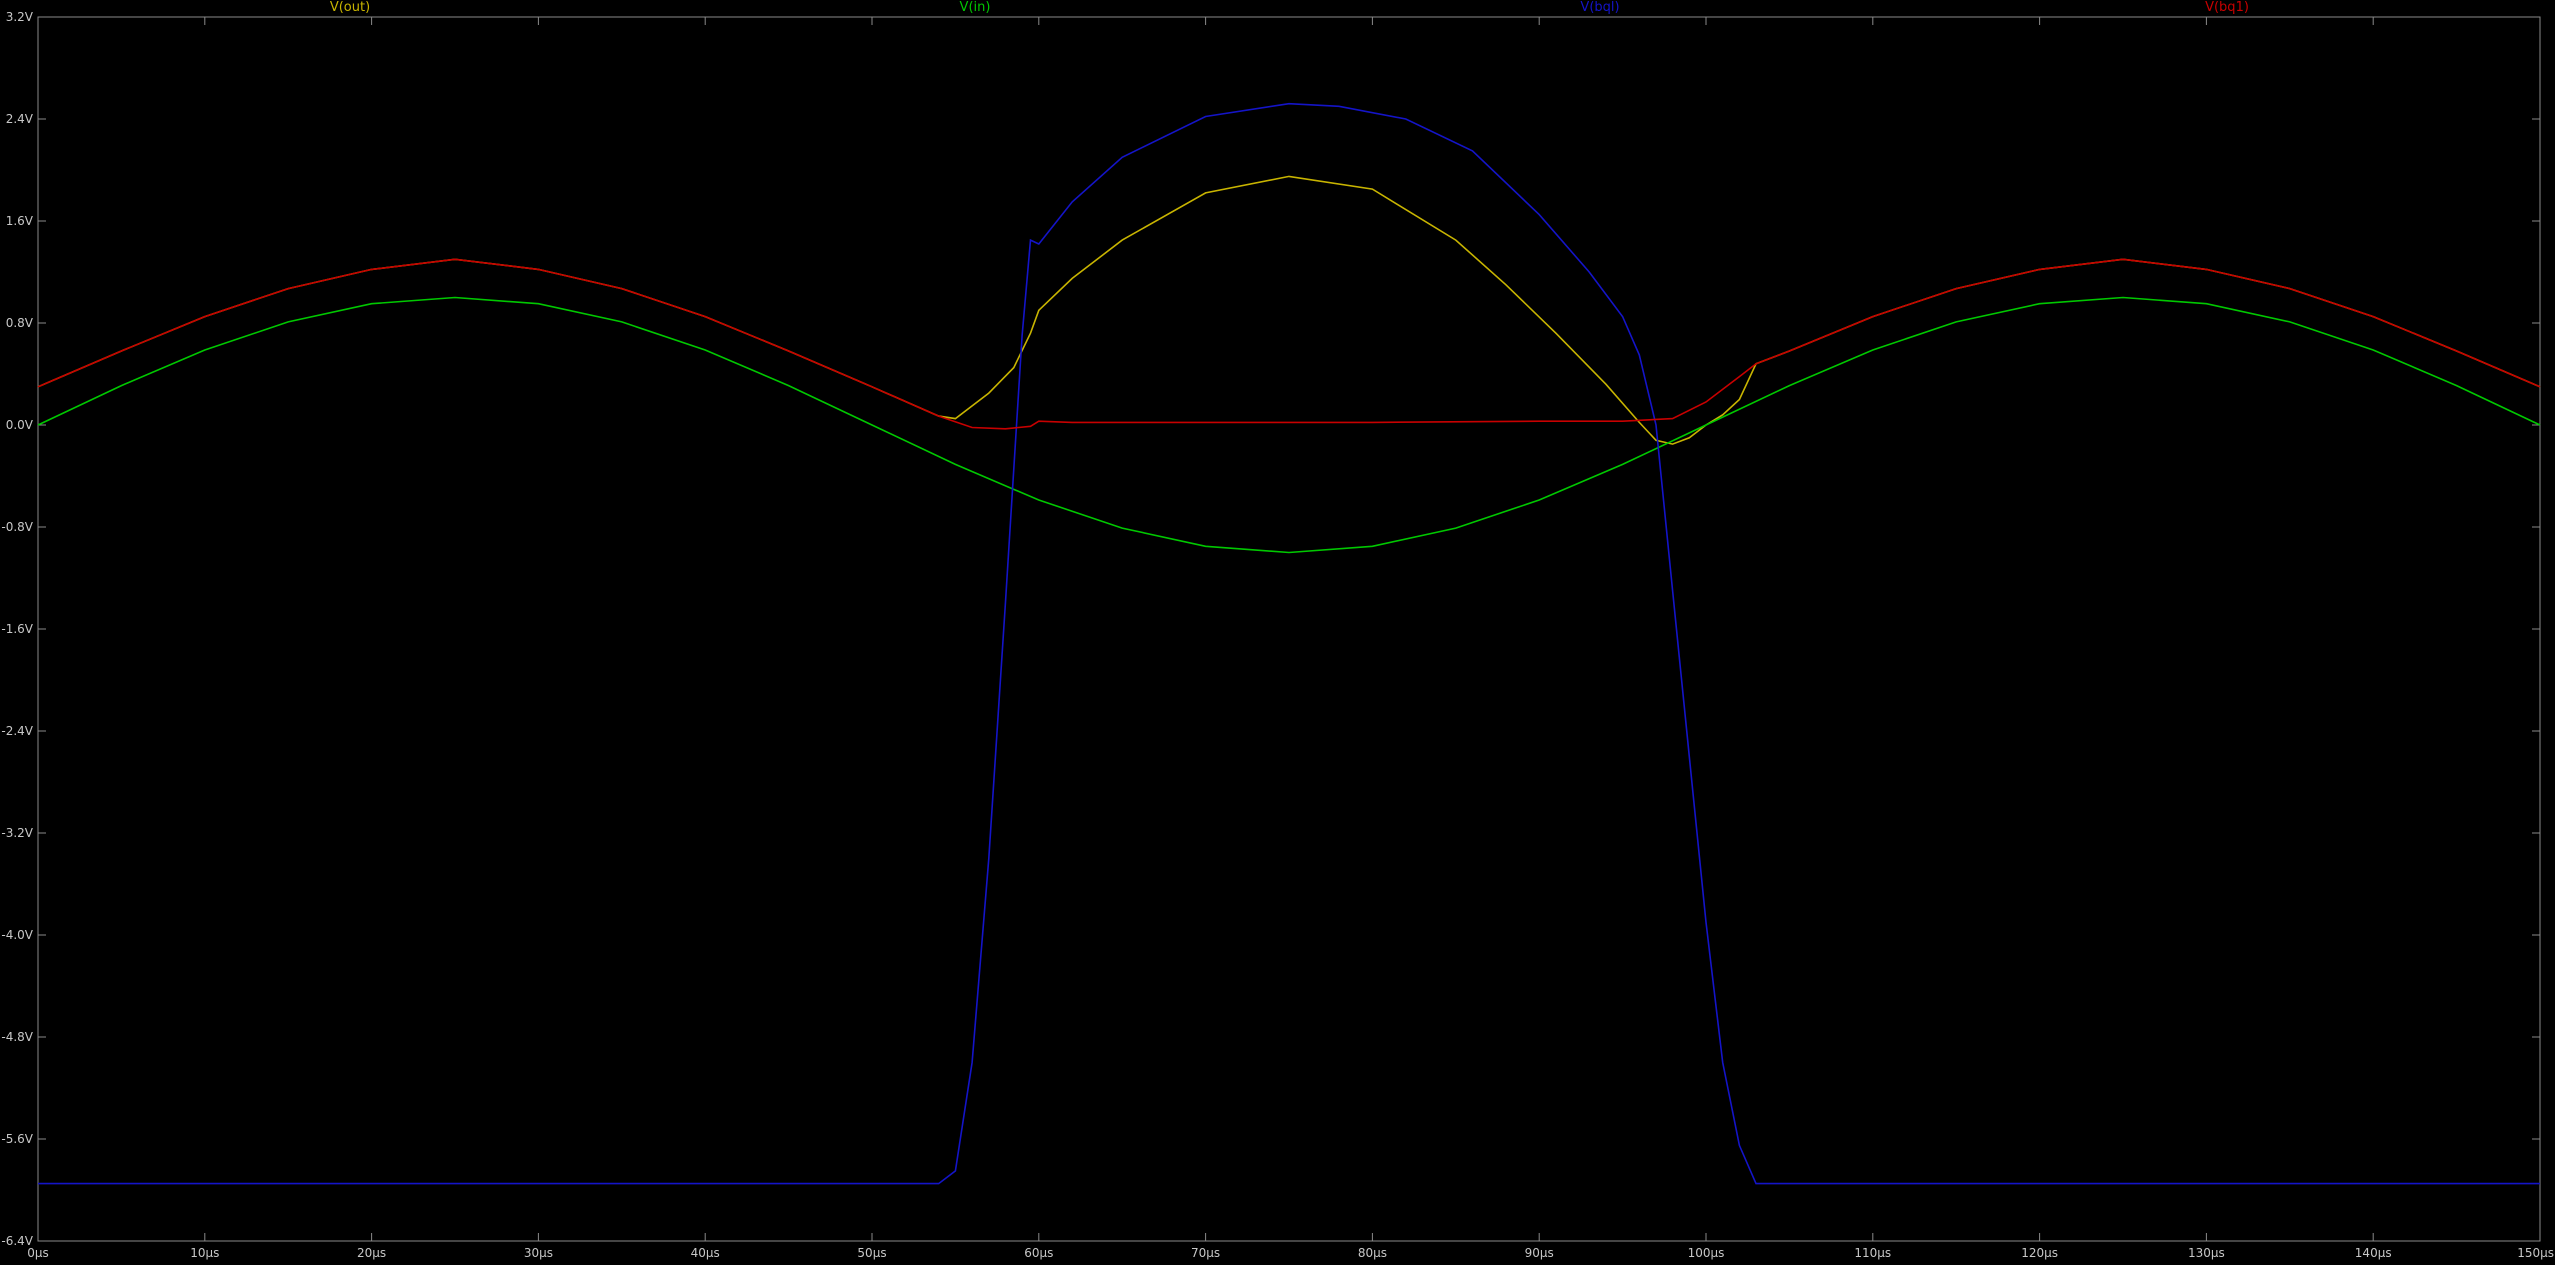  What do you see at coordinates (2039, 1253) in the screenshot?
I see `x-tick-label: 120µs` at bounding box center [2039, 1253].